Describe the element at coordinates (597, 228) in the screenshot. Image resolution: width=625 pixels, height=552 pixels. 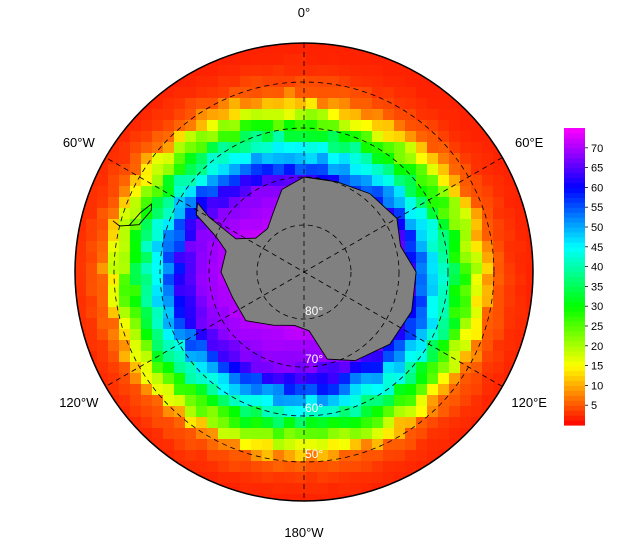
I see `colorbar-tick-label: 50` at that location.